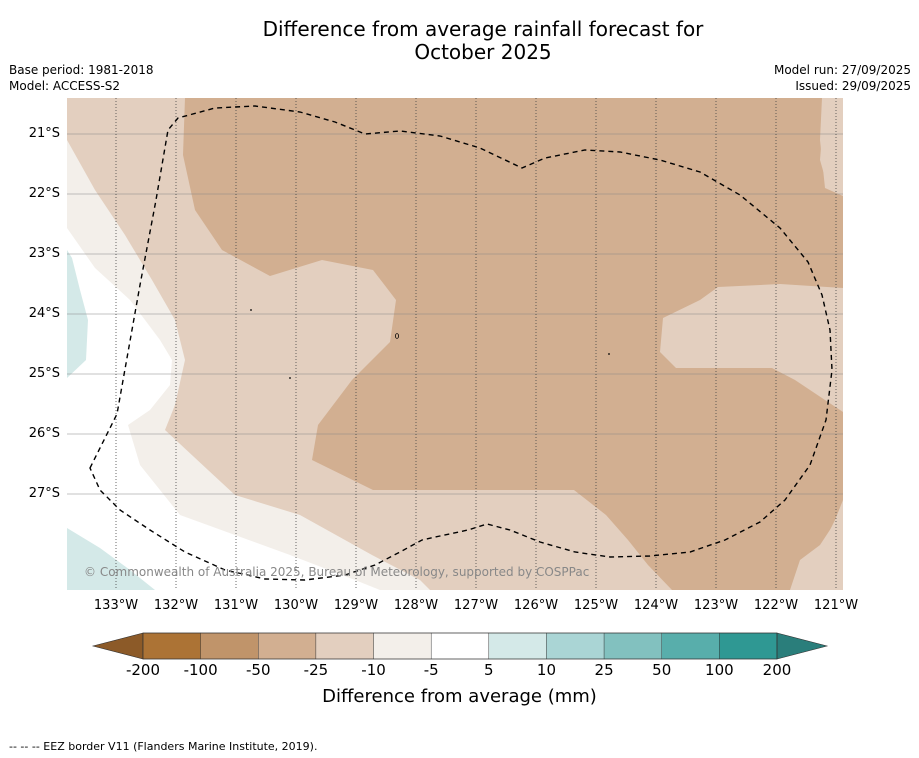 The width and height of the screenshot is (919, 758). What do you see at coordinates (44, 133) in the screenshot?
I see `latitude-label: 21°S` at bounding box center [44, 133].